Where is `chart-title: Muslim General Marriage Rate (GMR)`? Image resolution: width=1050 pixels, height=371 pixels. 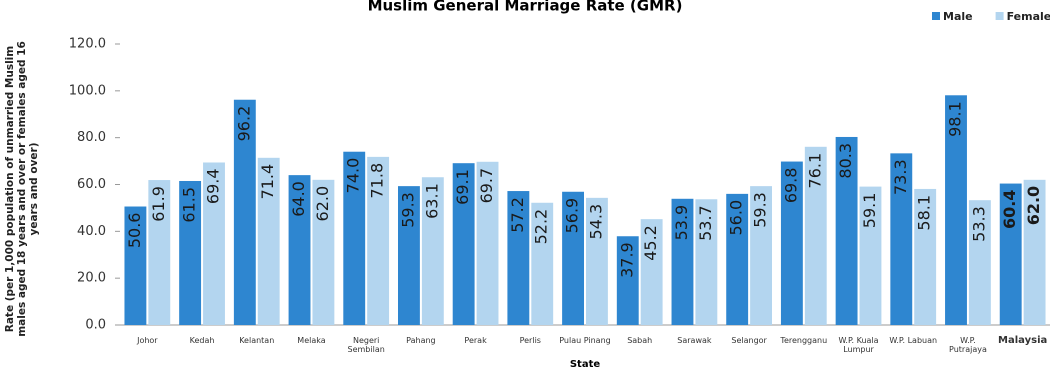 chart-title: Muslim General Marriage Rate (GMR) is located at coordinates (525, 7).